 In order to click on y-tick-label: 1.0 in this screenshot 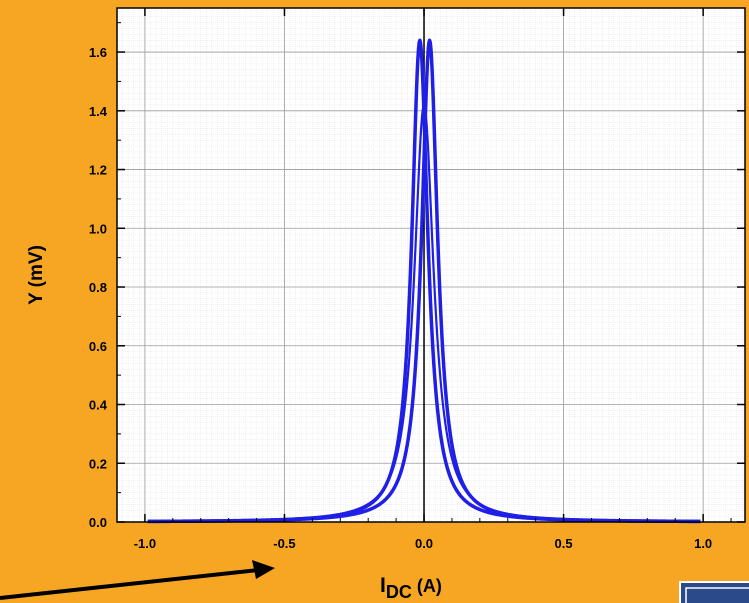, I will do `click(98, 228)`.